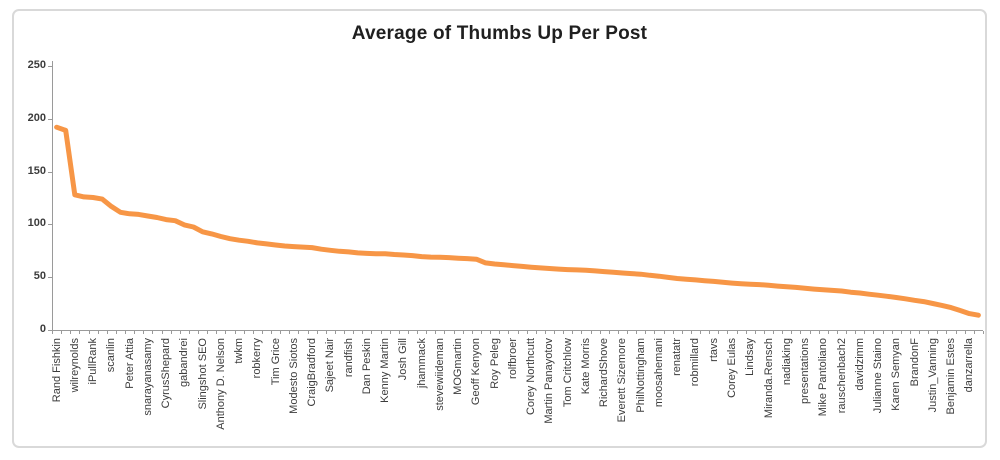 This screenshot has height=460, width=1000. Describe the element at coordinates (499, 33) in the screenshot. I see `chart-title: Average of Thumbs Up Per Post` at that location.